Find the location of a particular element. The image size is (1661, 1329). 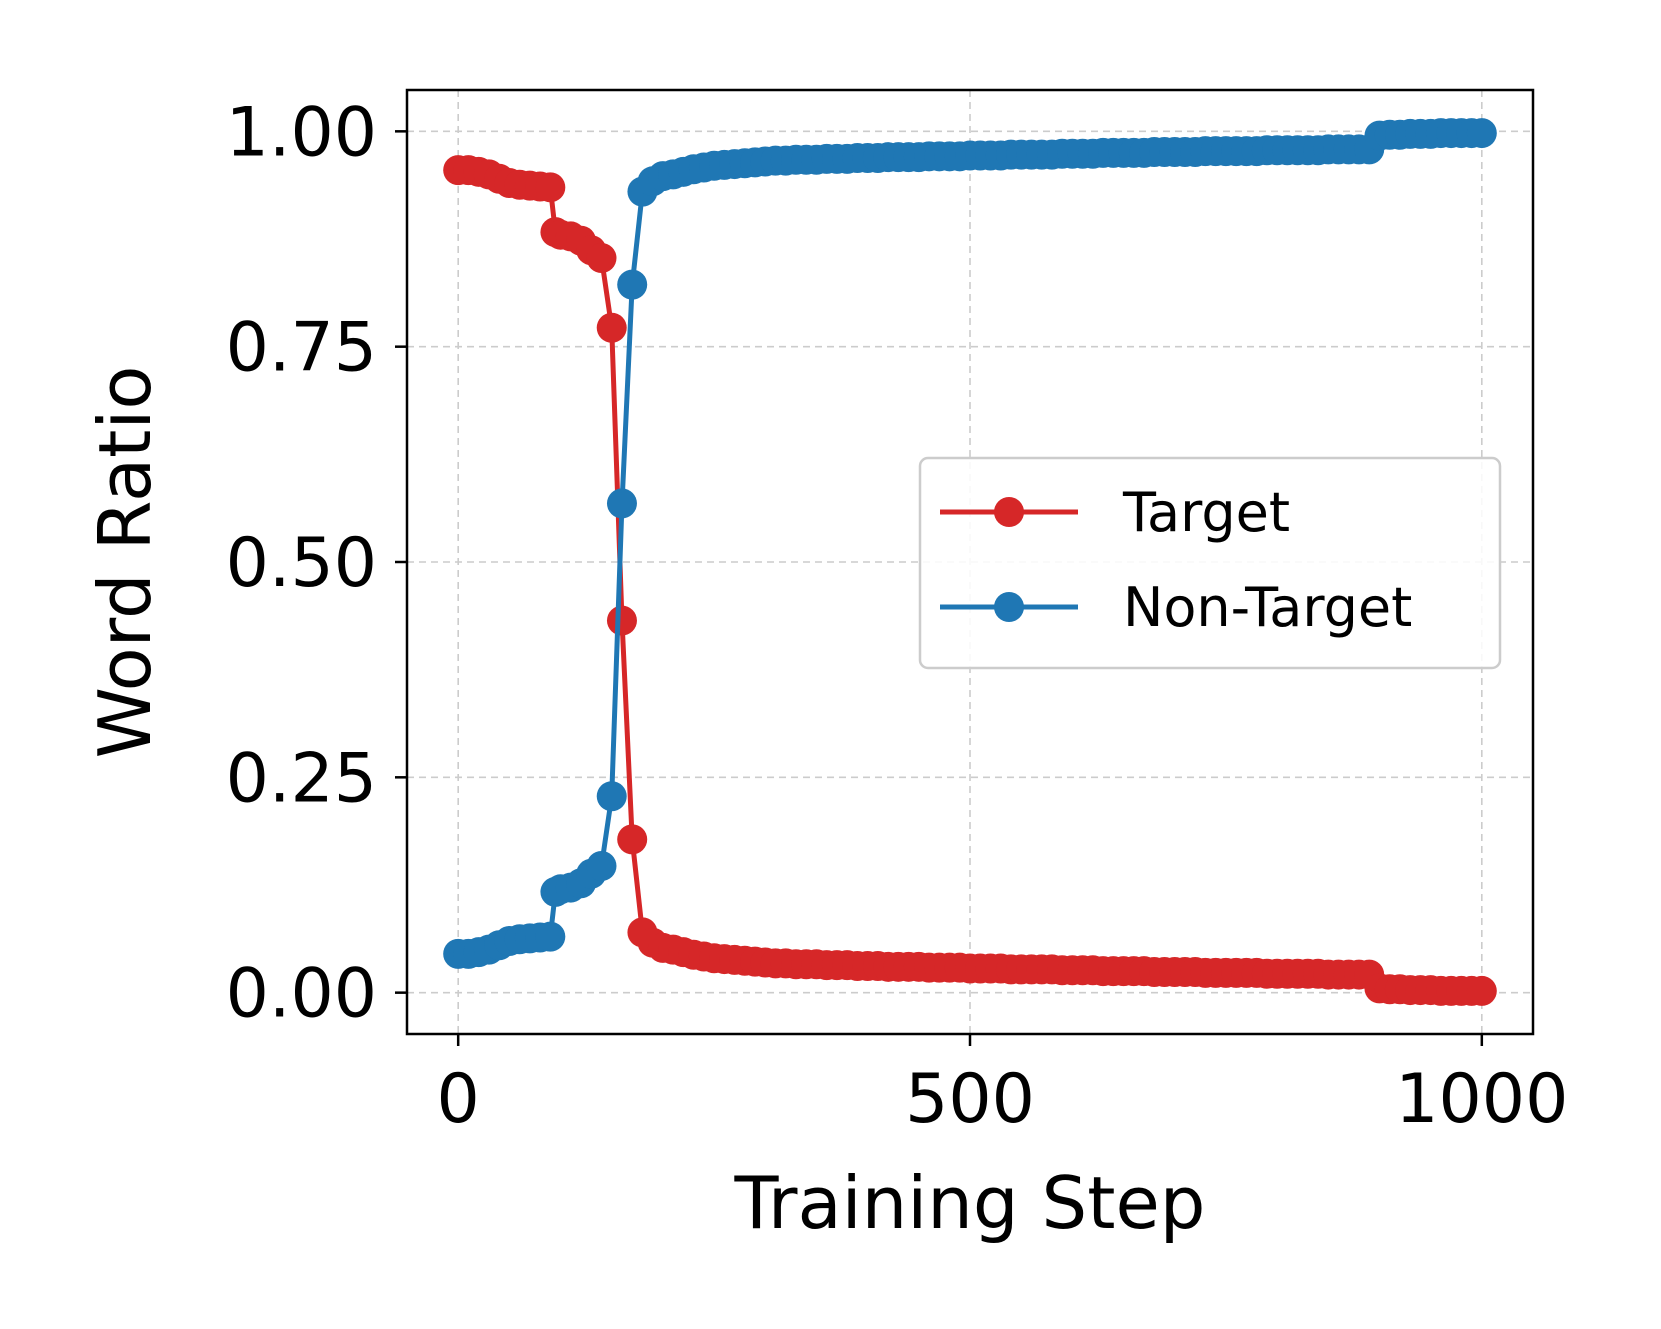

y-axis: 0.00 0.25 0.50 0.75 1.00 is located at coordinates (316, 563).